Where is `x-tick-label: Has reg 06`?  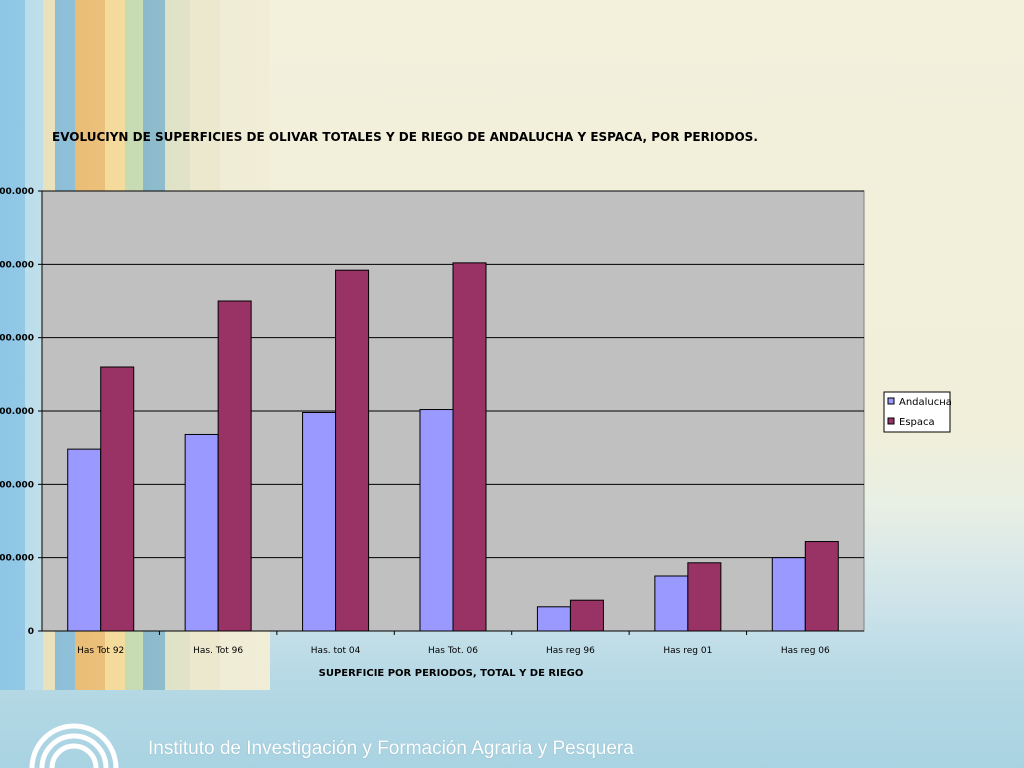 x-tick-label: Has reg 06 is located at coordinates (805, 651).